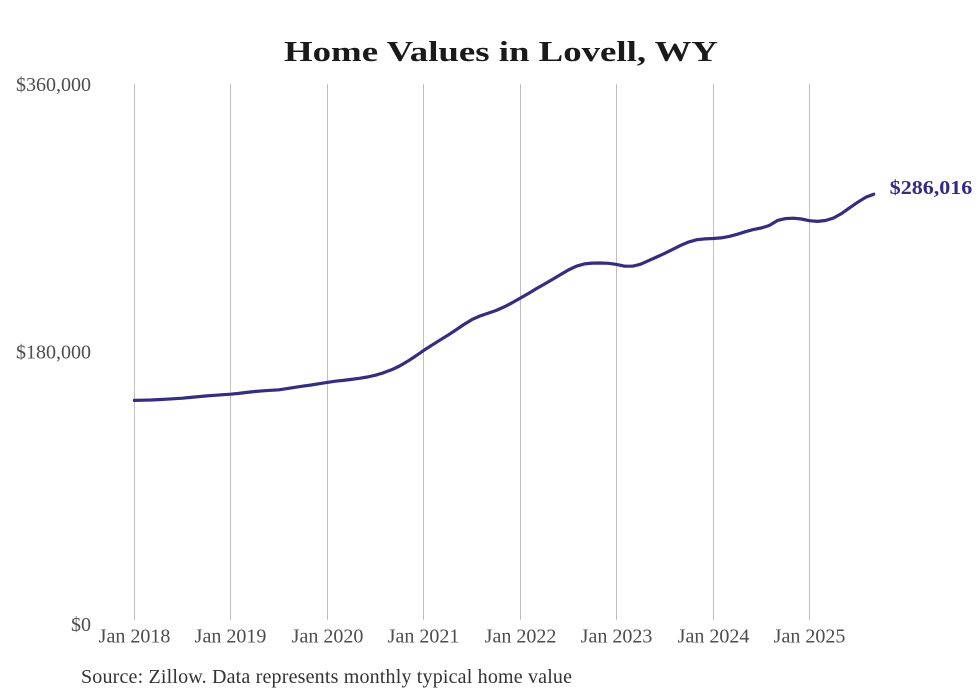  What do you see at coordinates (81, 625) in the screenshot?
I see `svg-text: $0` at bounding box center [81, 625].